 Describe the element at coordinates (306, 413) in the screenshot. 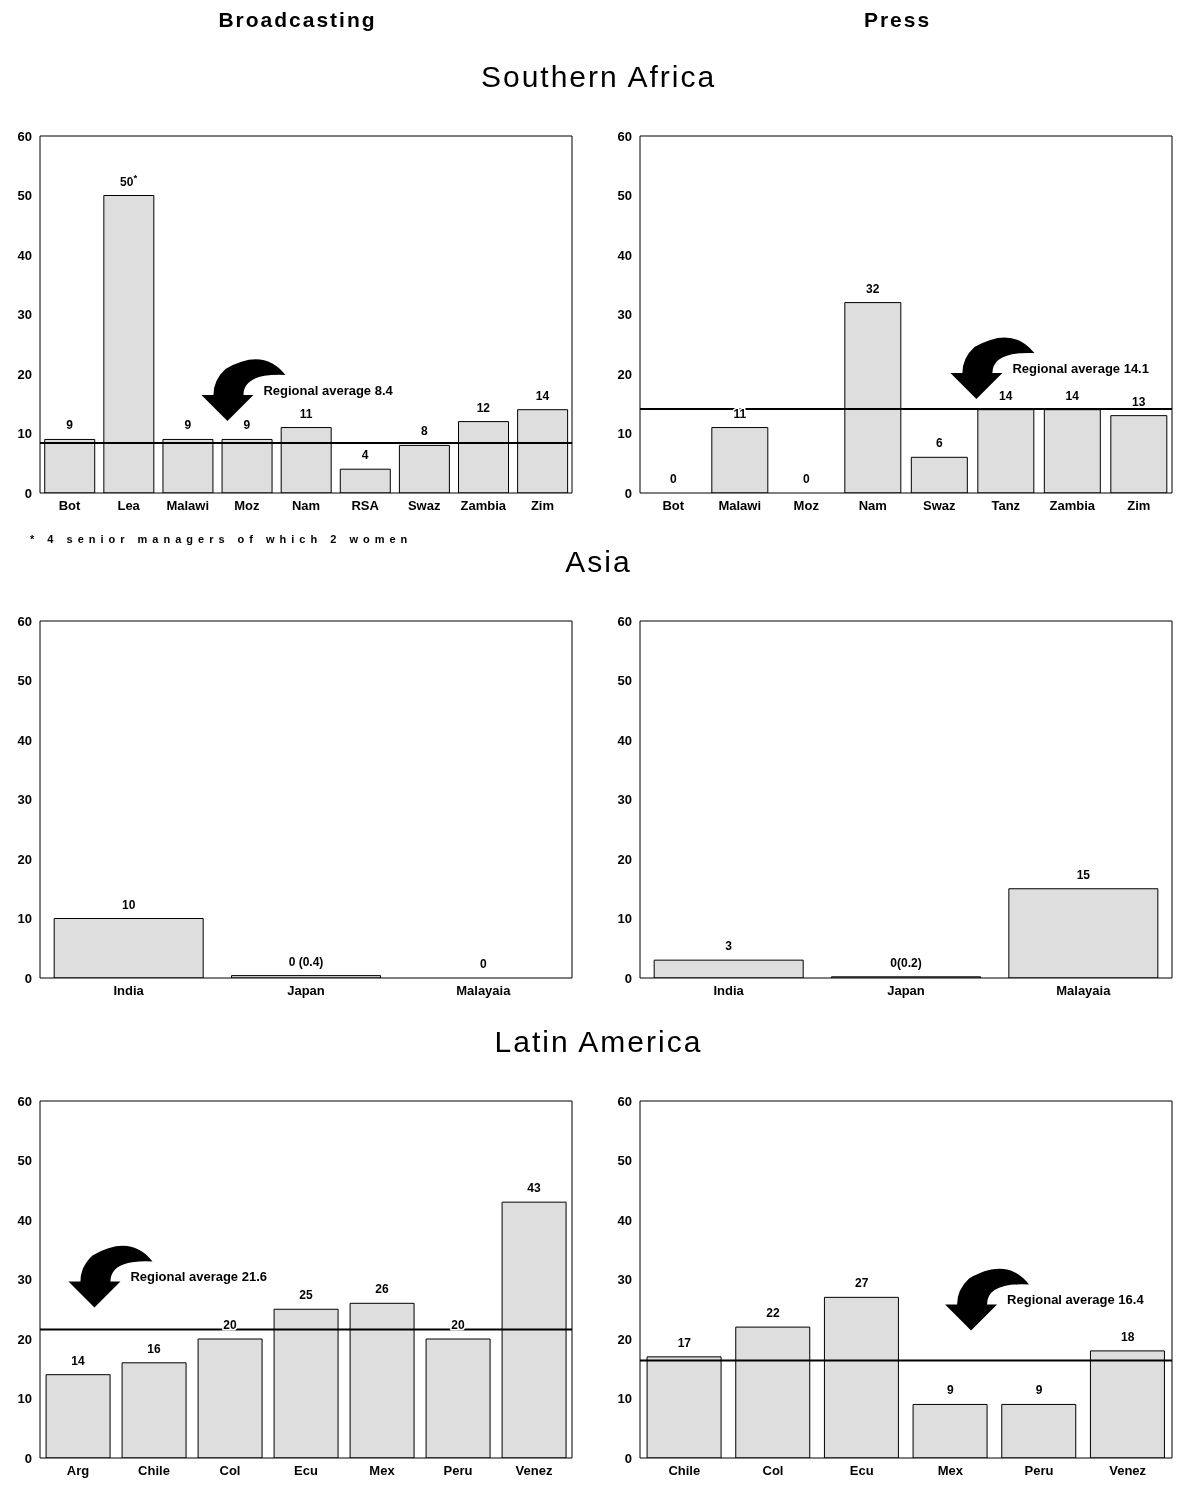

I see `data-label: 11` at that location.